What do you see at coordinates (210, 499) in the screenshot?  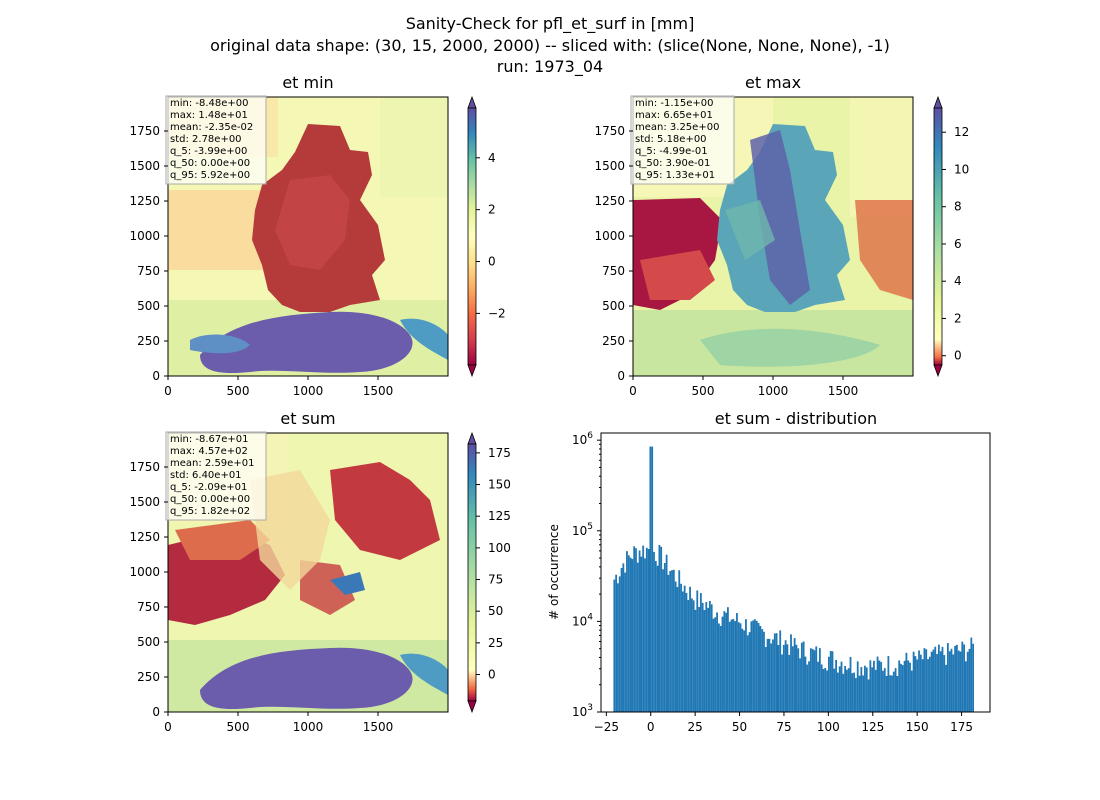 I see `et-sum-stat: q_50: 0.00e+00` at bounding box center [210, 499].